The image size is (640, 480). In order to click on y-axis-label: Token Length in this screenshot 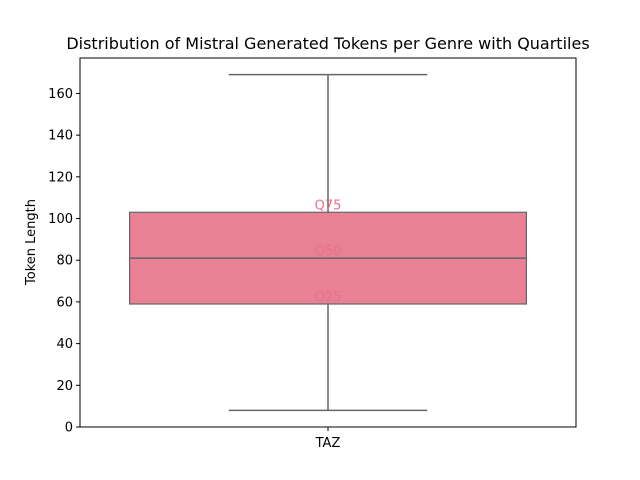, I will do `click(31, 242)`.